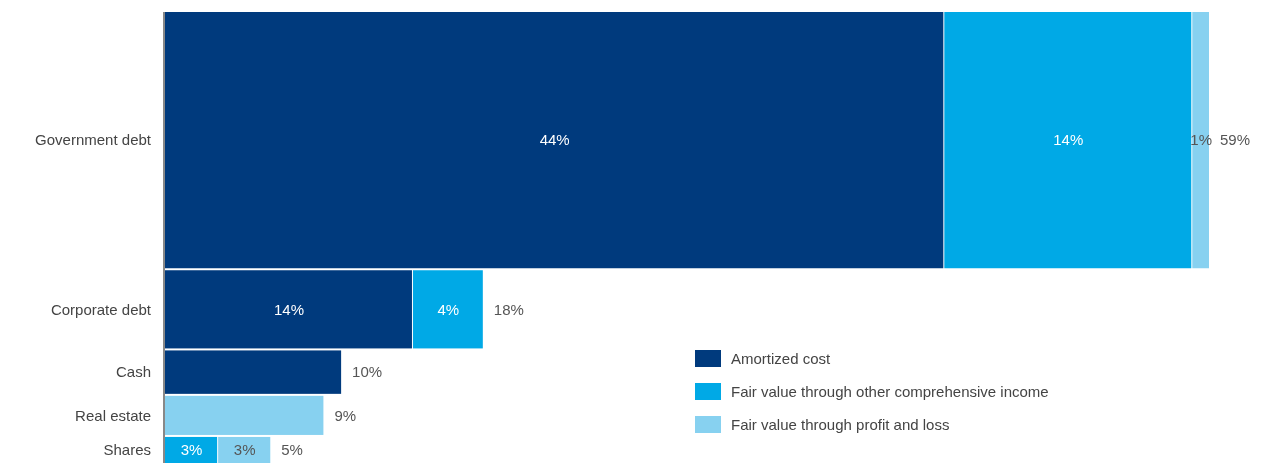 The image size is (1263, 463). I want to click on data-label: 44%, so click(554, 140).